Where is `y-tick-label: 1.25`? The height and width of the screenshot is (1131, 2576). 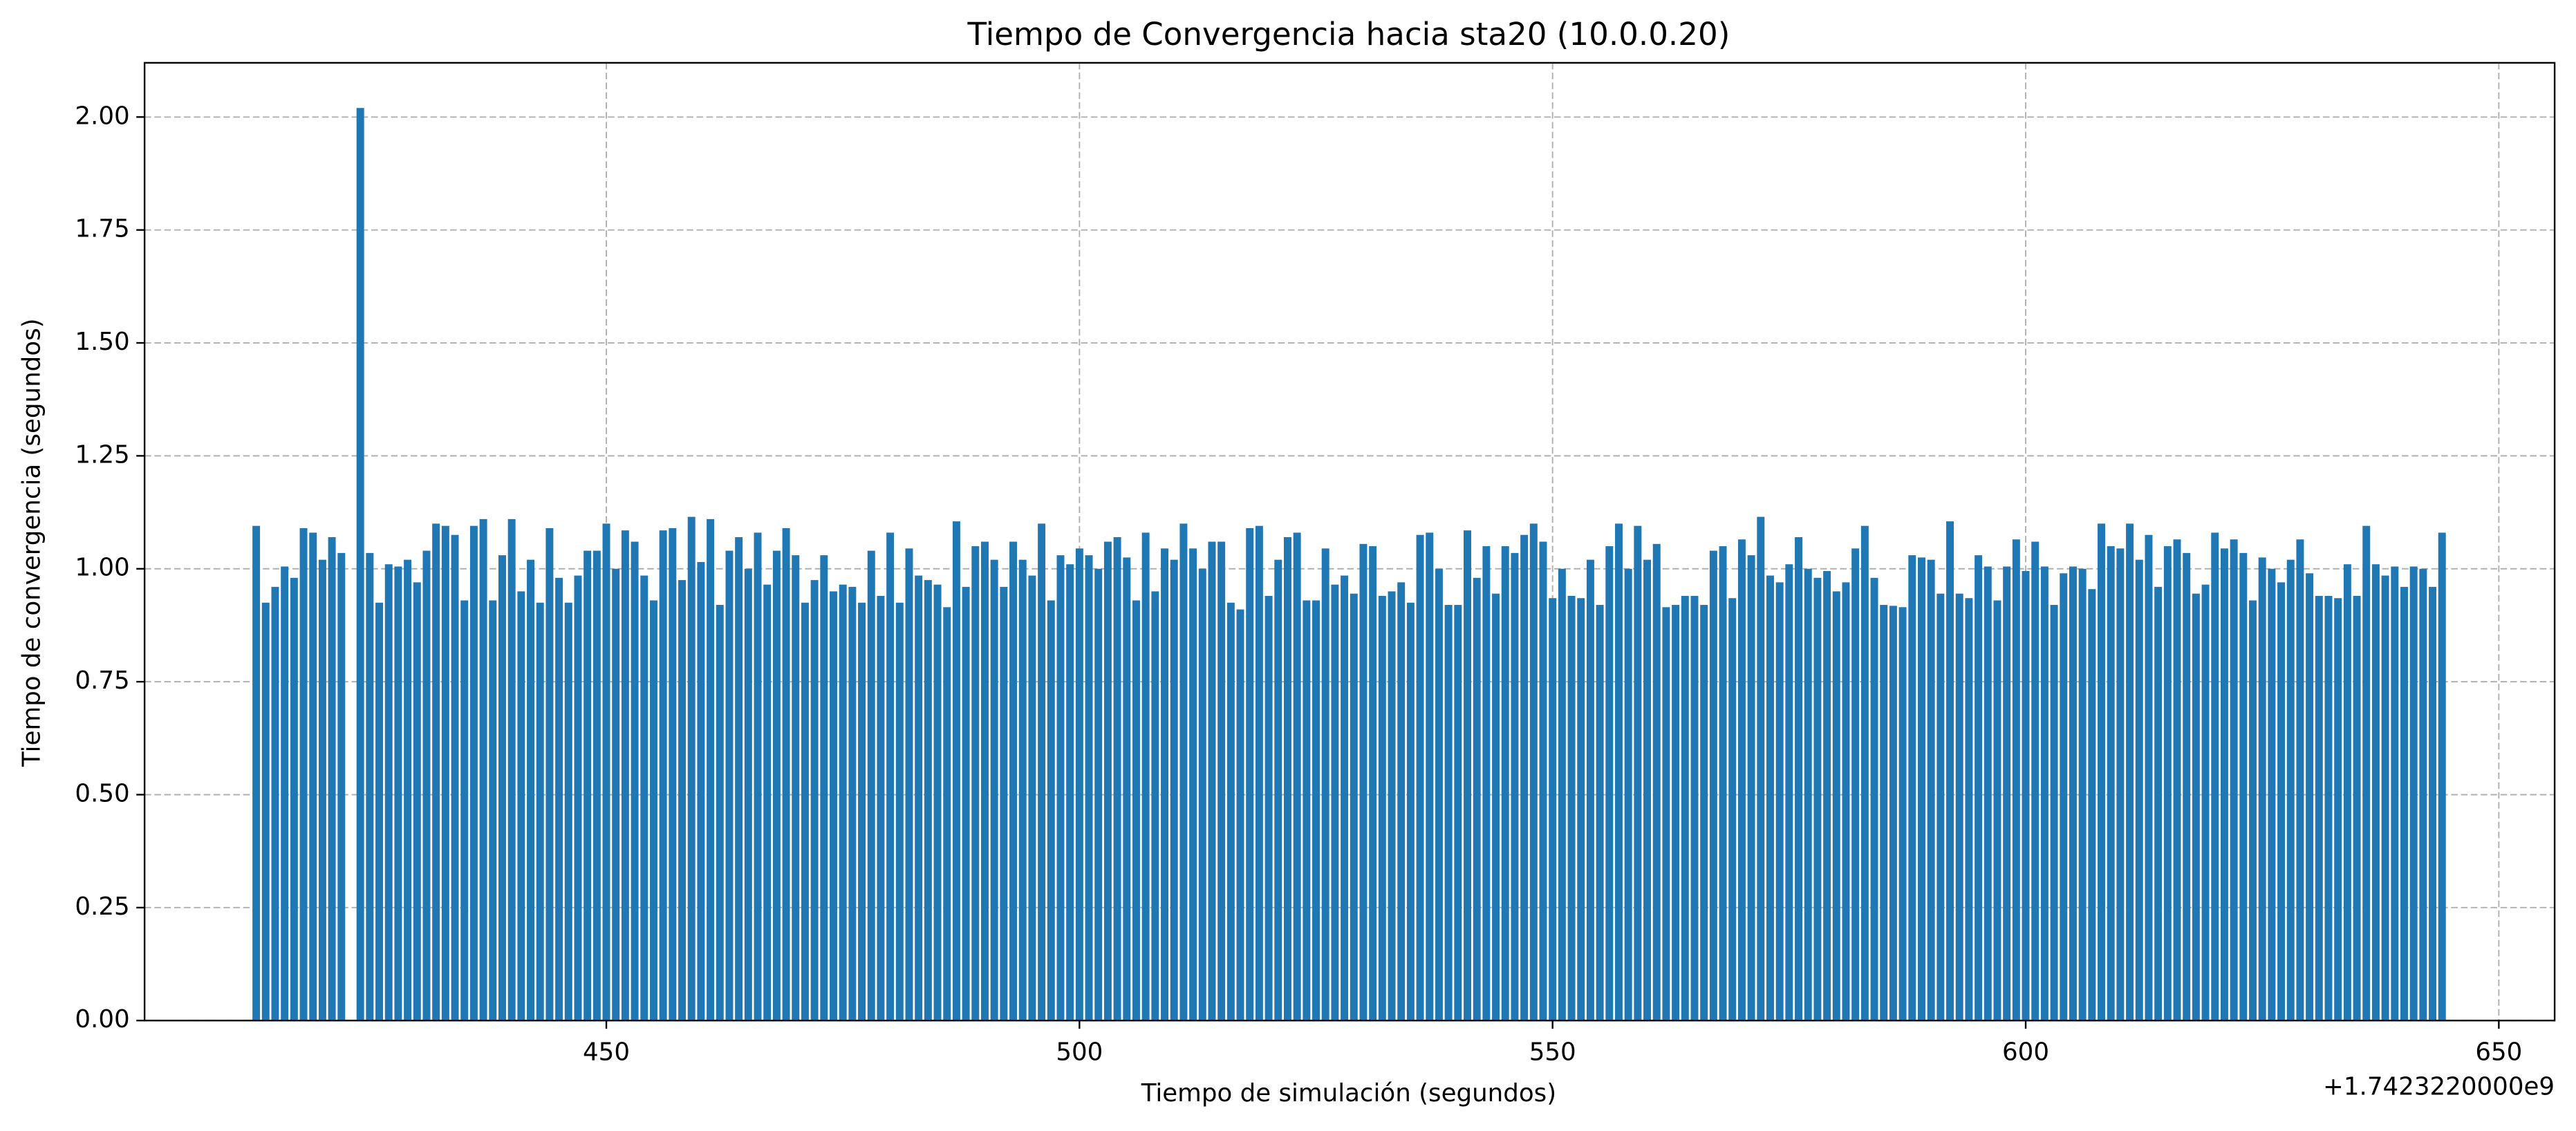
y-tick-label: 1.25 is located at coordinates (102, 454).